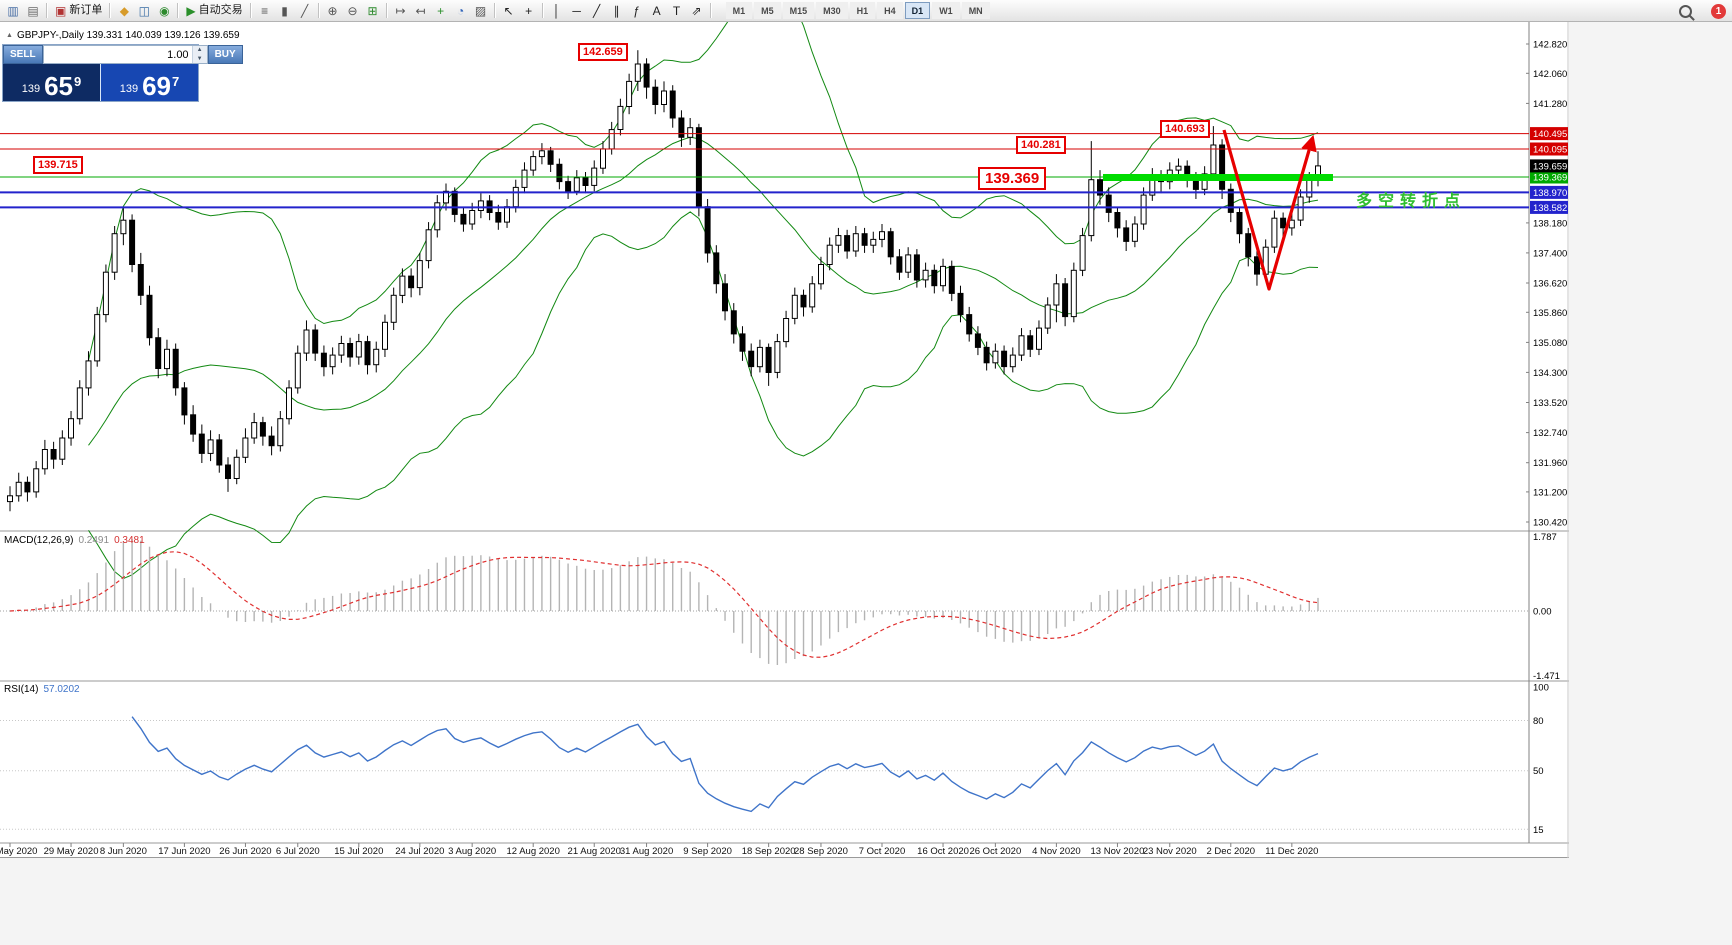 This screenshot has width=1732, height=945. I want to click on search-button, so click(1685, 11).